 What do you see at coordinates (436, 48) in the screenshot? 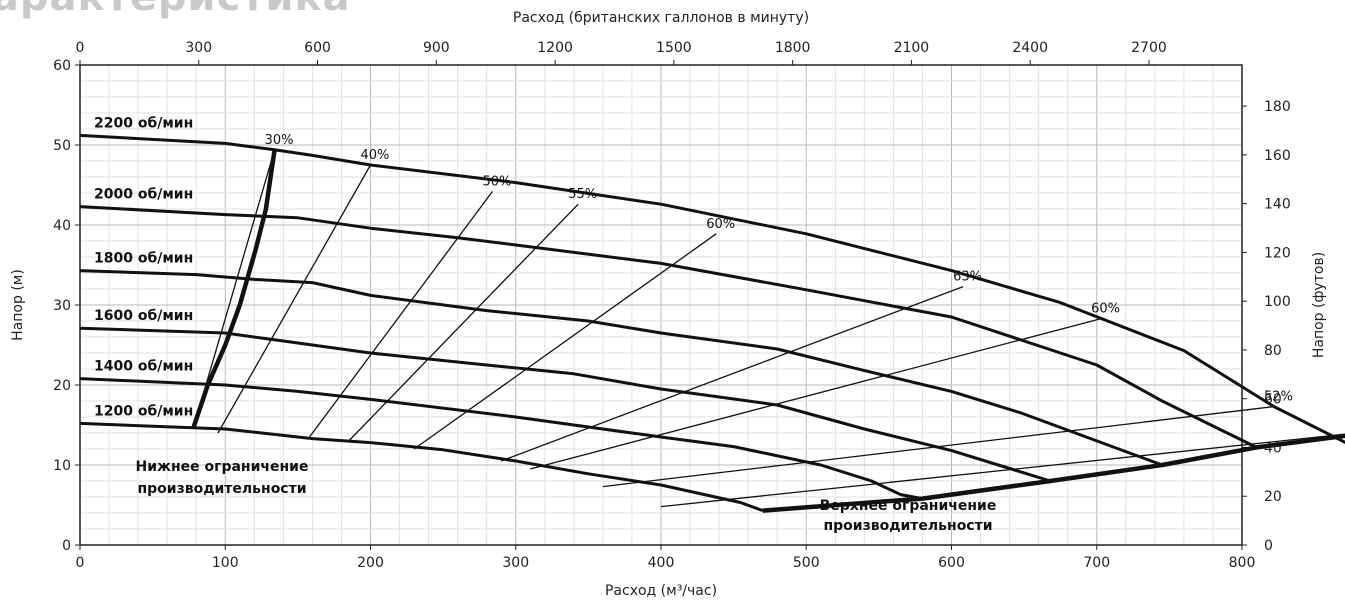
I see `x2-tick-label: 900` at bounding box center [436, 48].